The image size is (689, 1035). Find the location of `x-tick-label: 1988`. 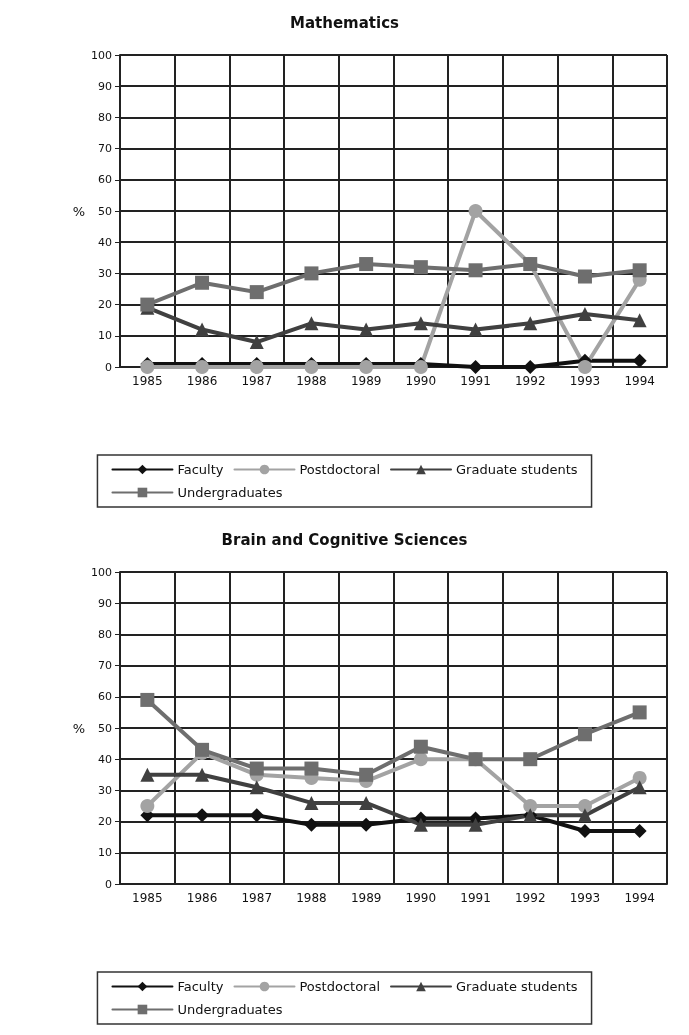

x-tick-label: 1988 is located at coordinates (311, 381).